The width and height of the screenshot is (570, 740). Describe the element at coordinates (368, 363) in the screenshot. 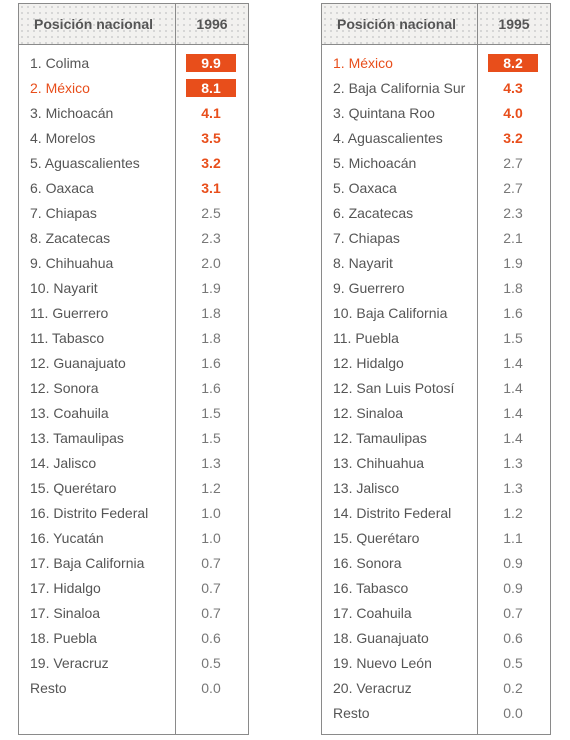

I see `state-name: 12. Hidalgo` at that location.